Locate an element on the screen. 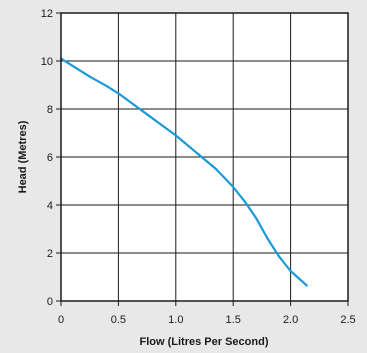 The image size is (367, 353). y-tick-label: 8 is located at coordinates (50, 110).